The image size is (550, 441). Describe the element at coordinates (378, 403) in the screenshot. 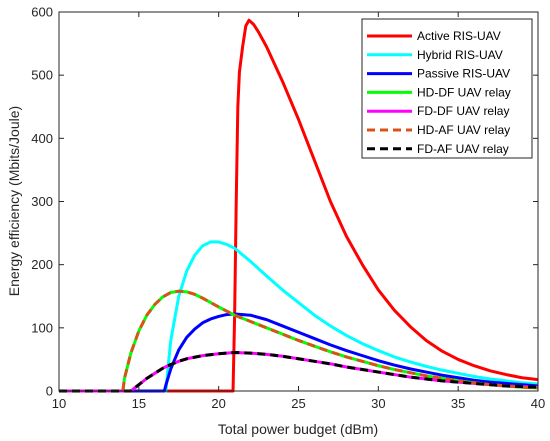

I see `x-tick-label: 30` at that location.